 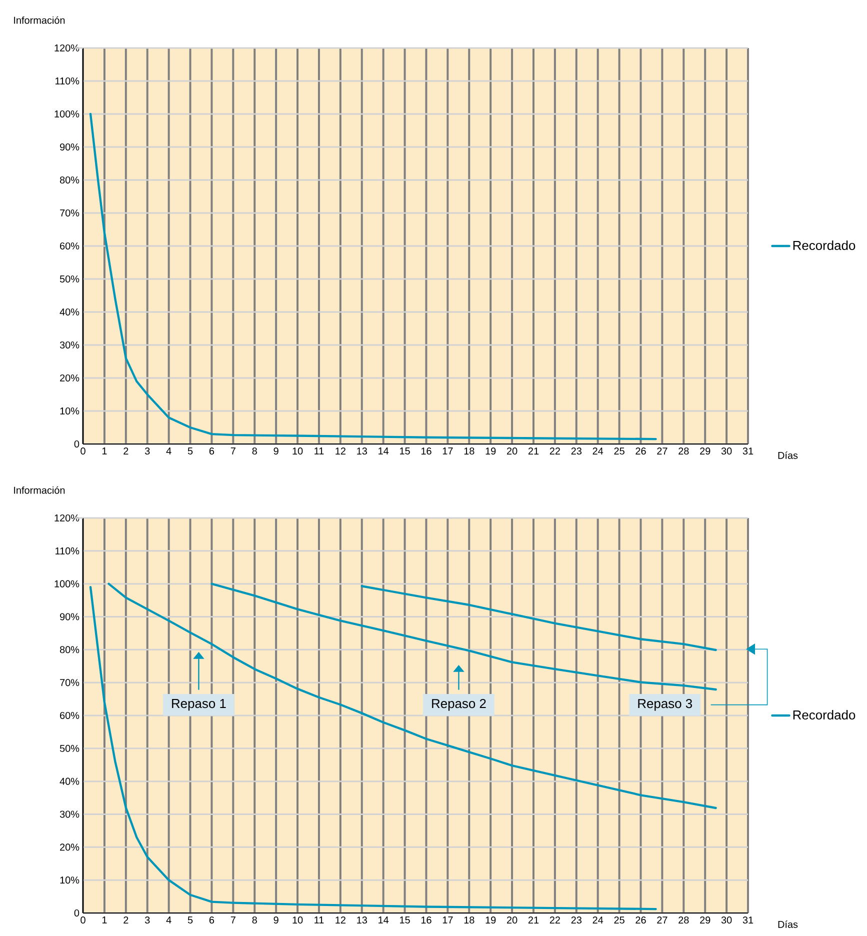 I want to click on annotation: Repaso 1, so click(x=199, y=705).